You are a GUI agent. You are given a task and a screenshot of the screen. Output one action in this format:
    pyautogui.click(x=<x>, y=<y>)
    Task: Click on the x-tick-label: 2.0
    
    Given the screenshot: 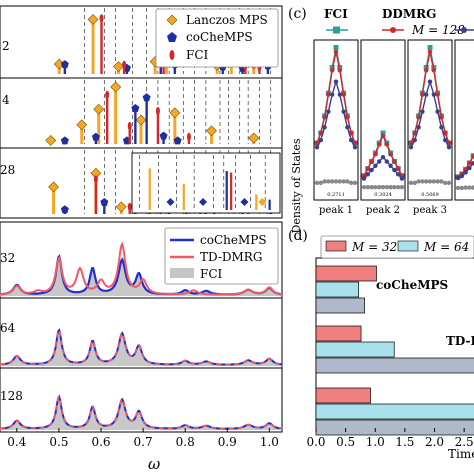 What is the action you would take?
    pyautogui.click(x=434, y=442)
    